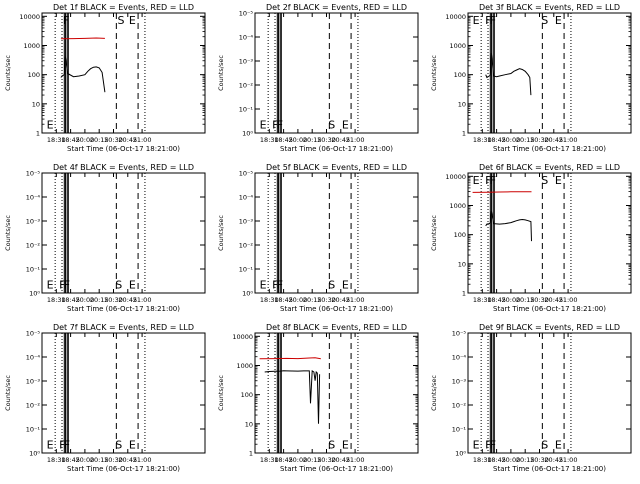  What do you see at coordinates (459, 358) in the screenshot?
I see `y-tick-label: 10⁻⁴` at bounding box center [459, 358].